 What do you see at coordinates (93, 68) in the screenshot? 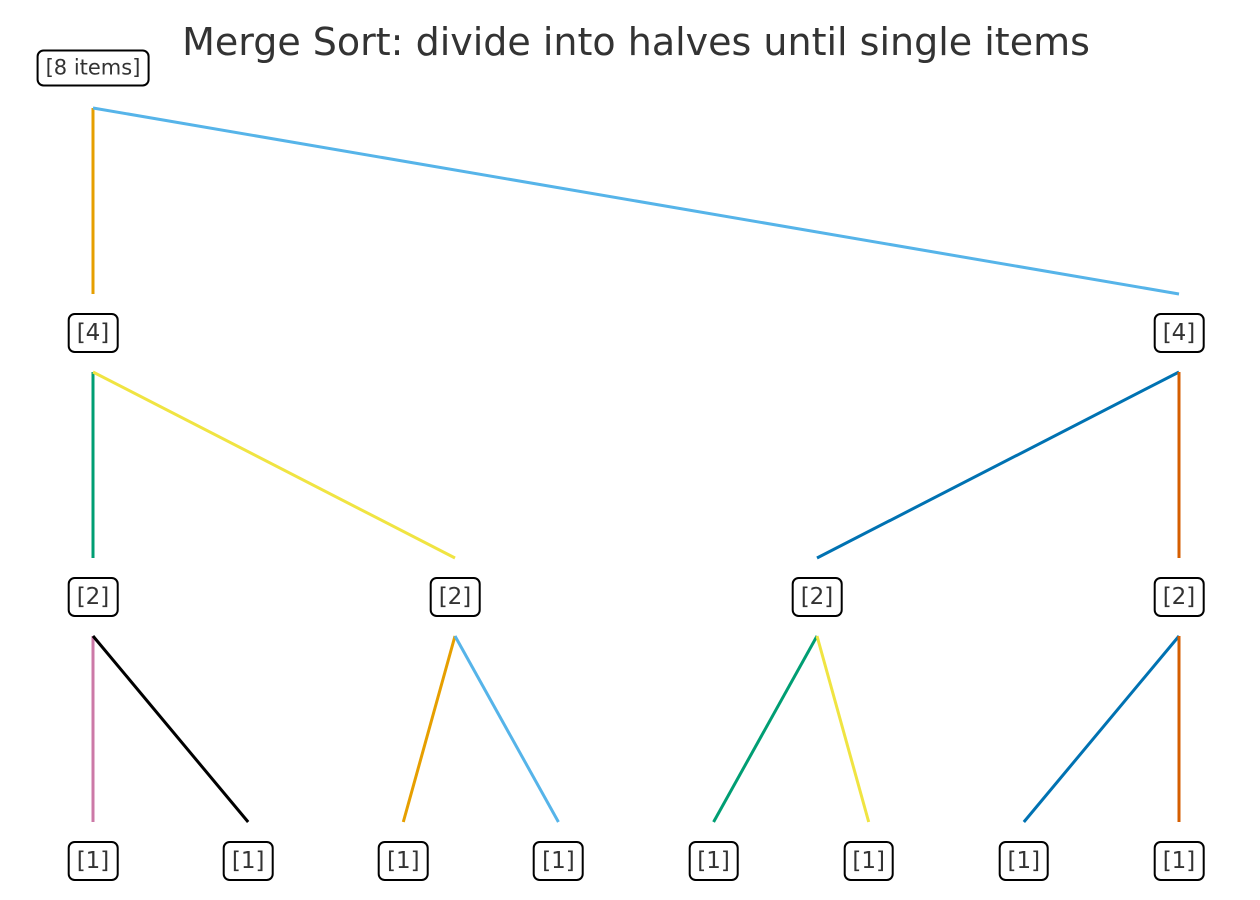
I see `root-node: [8 items]` at bounding box center [93, 68].